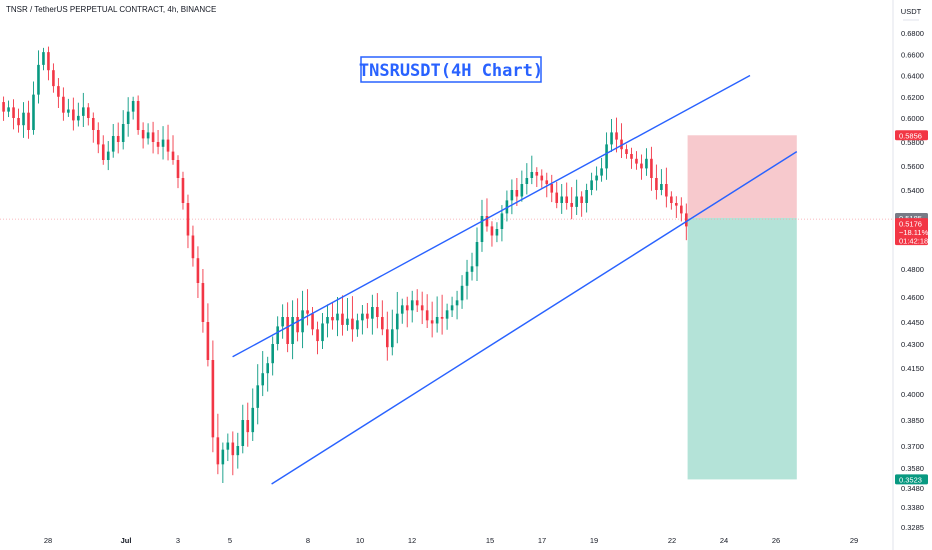 The width and height of the screenshot is (932, 550). What do you see at coordinates (412, 540) in the screenshot?
I see `x-tick-label: 12` at bounding box center [412, 540].